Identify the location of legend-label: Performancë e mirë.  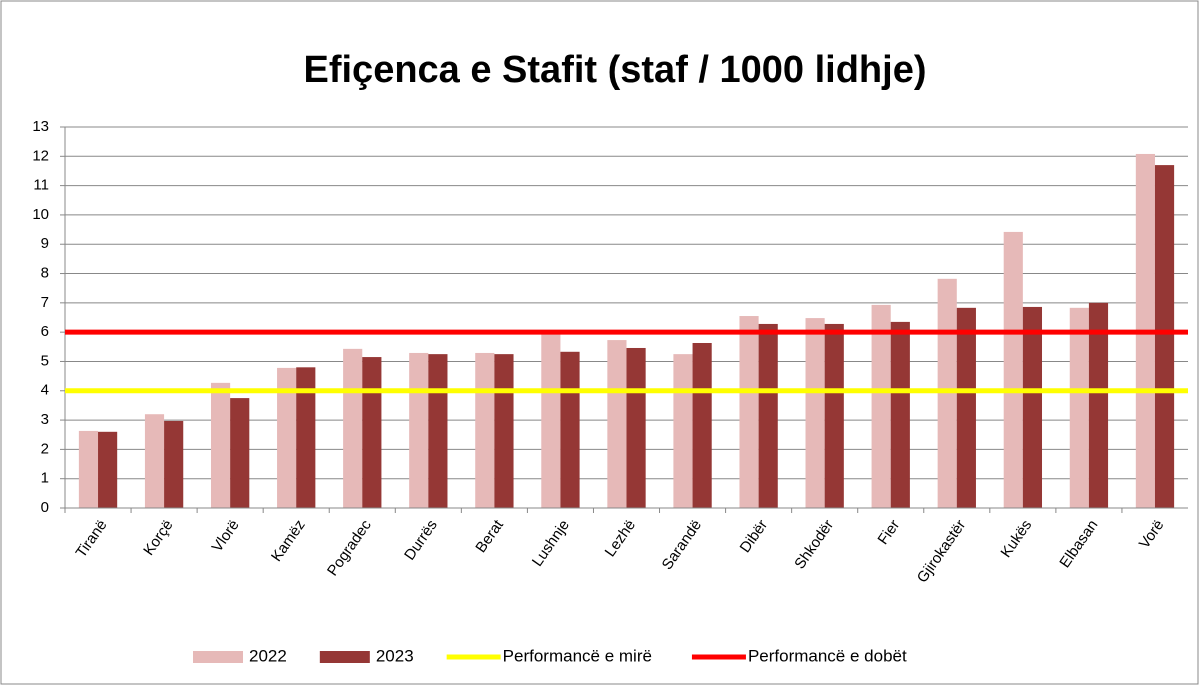
(577, 655).